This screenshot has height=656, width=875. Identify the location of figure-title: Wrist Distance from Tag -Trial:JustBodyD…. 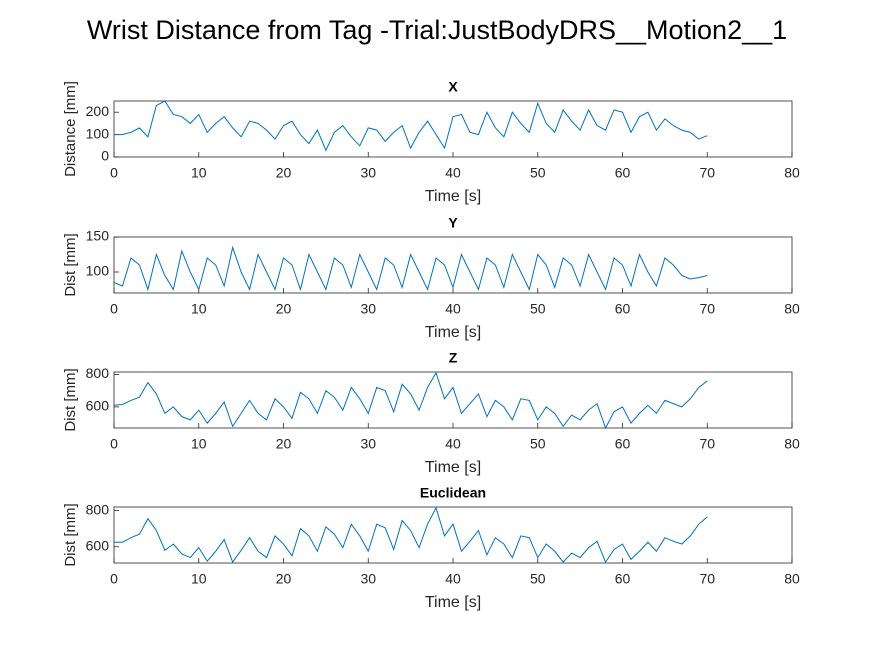
(437, 30).